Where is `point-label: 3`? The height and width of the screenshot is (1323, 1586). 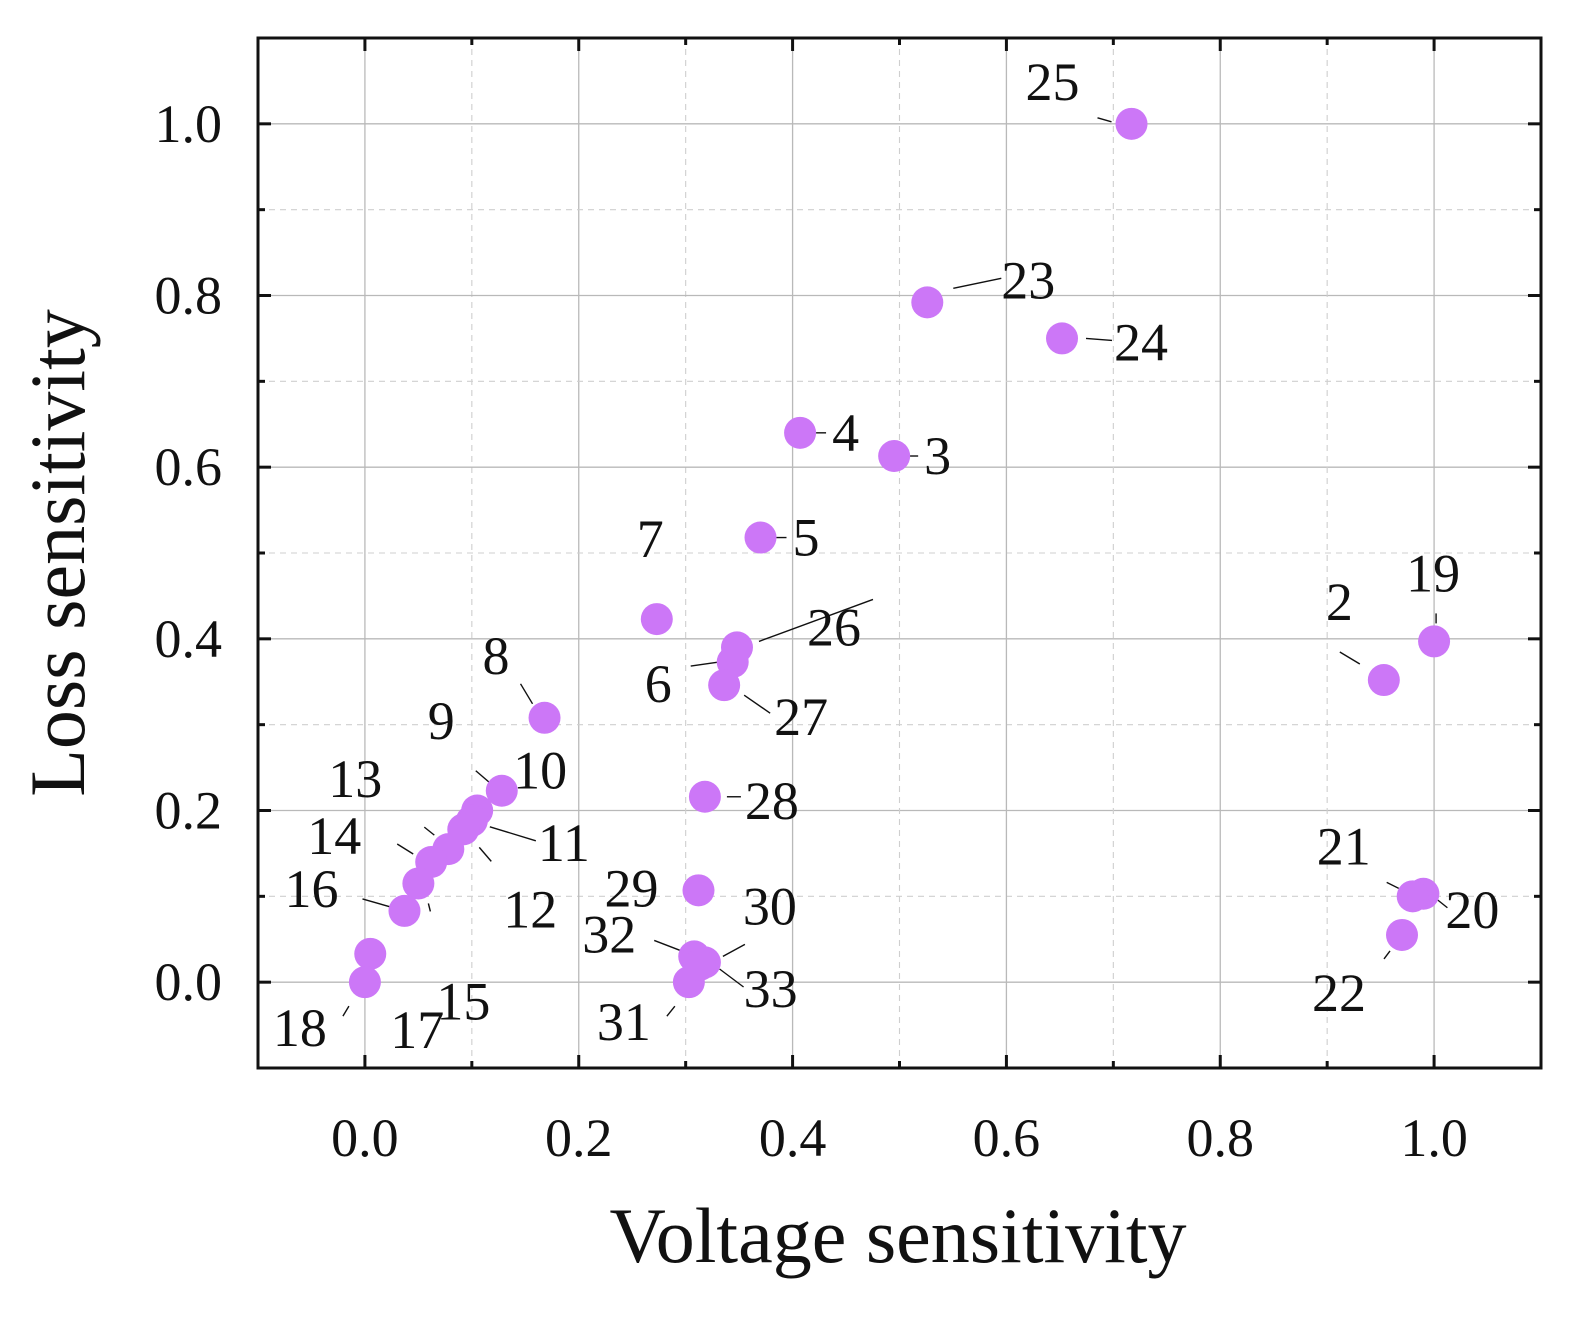
point-label: 3 is located at coordinates (937, 456).